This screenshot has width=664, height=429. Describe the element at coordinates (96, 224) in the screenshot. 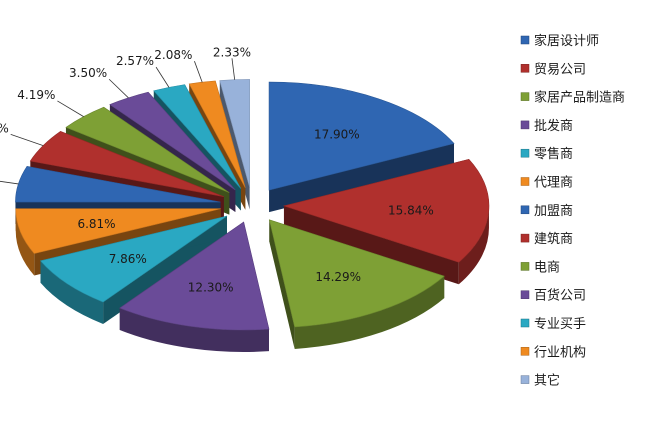

I see `data-label-6: 6.81%` at that location.